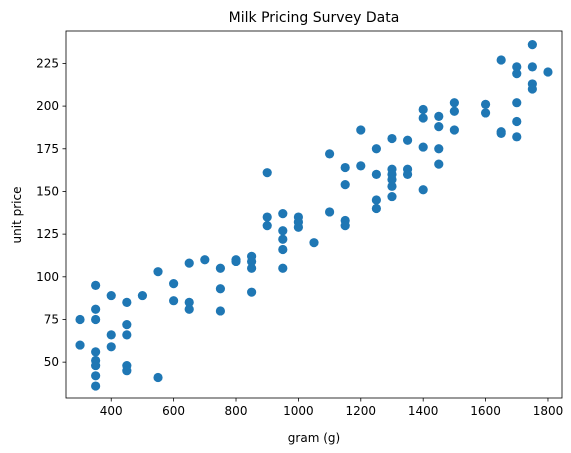  Describe the element at coordinates (361, 411) in the screenshot. I see `x-tick-label: 1200` at that location.